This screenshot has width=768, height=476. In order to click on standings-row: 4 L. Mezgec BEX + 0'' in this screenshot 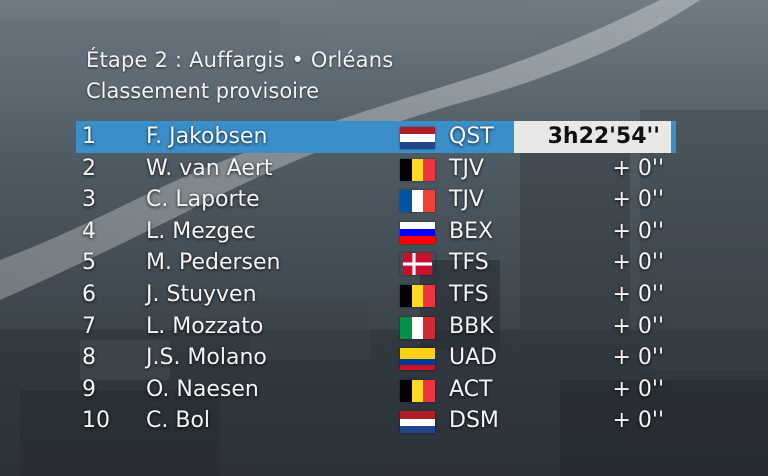, I will do `click(376, 232)`.